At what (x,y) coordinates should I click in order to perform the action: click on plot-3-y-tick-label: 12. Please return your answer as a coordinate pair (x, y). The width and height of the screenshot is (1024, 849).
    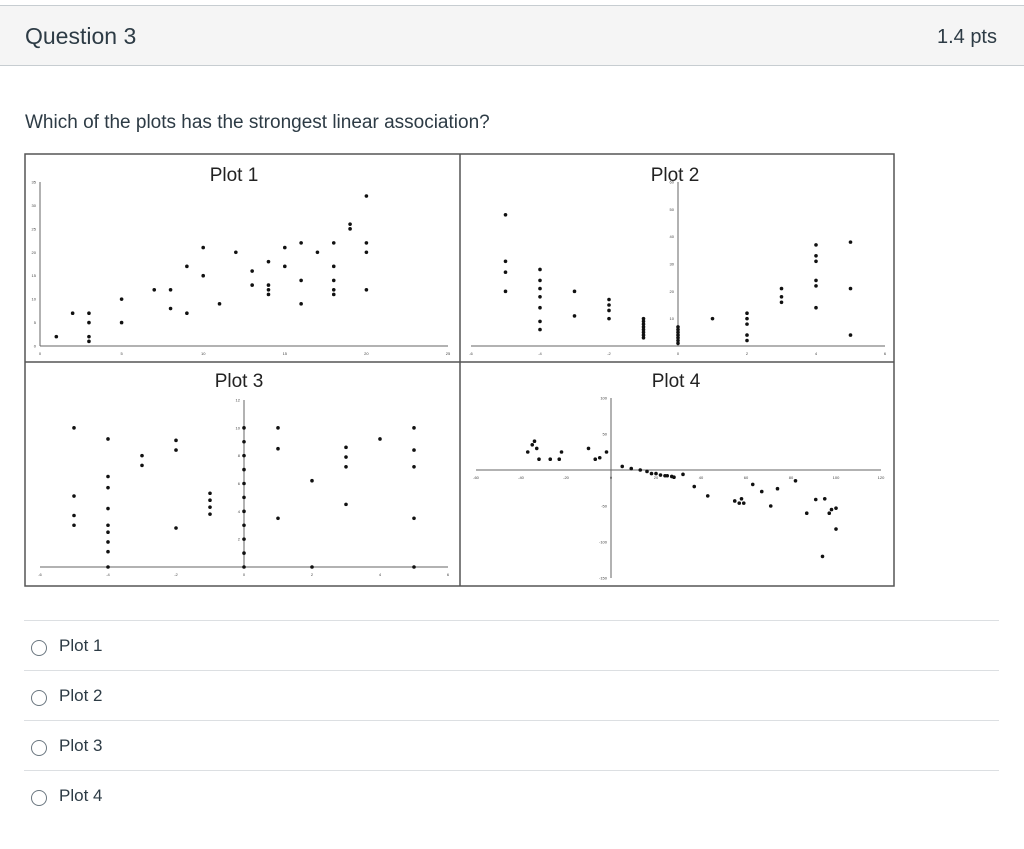
    Looking at the image, I should click on (238, 400).